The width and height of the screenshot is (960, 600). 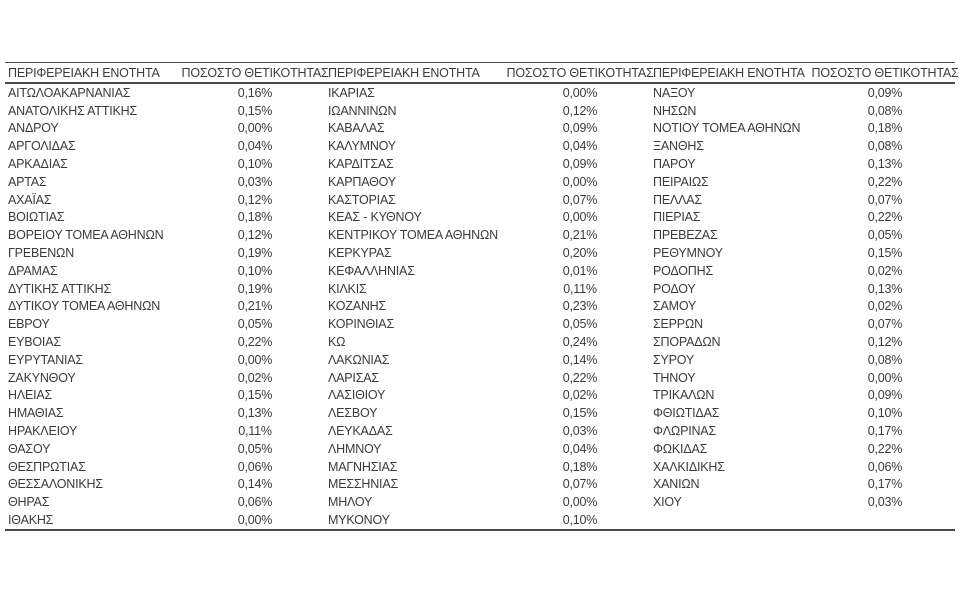 What do you see at coordinates (29, 324) in the screenshot?
I see `region-name-cell: ΕΒΡΟΥ` at bounding box center [29, 324].